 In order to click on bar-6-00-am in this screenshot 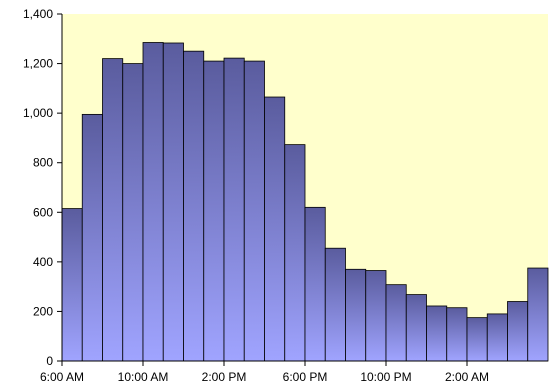, I will do `click(72, 285)`.